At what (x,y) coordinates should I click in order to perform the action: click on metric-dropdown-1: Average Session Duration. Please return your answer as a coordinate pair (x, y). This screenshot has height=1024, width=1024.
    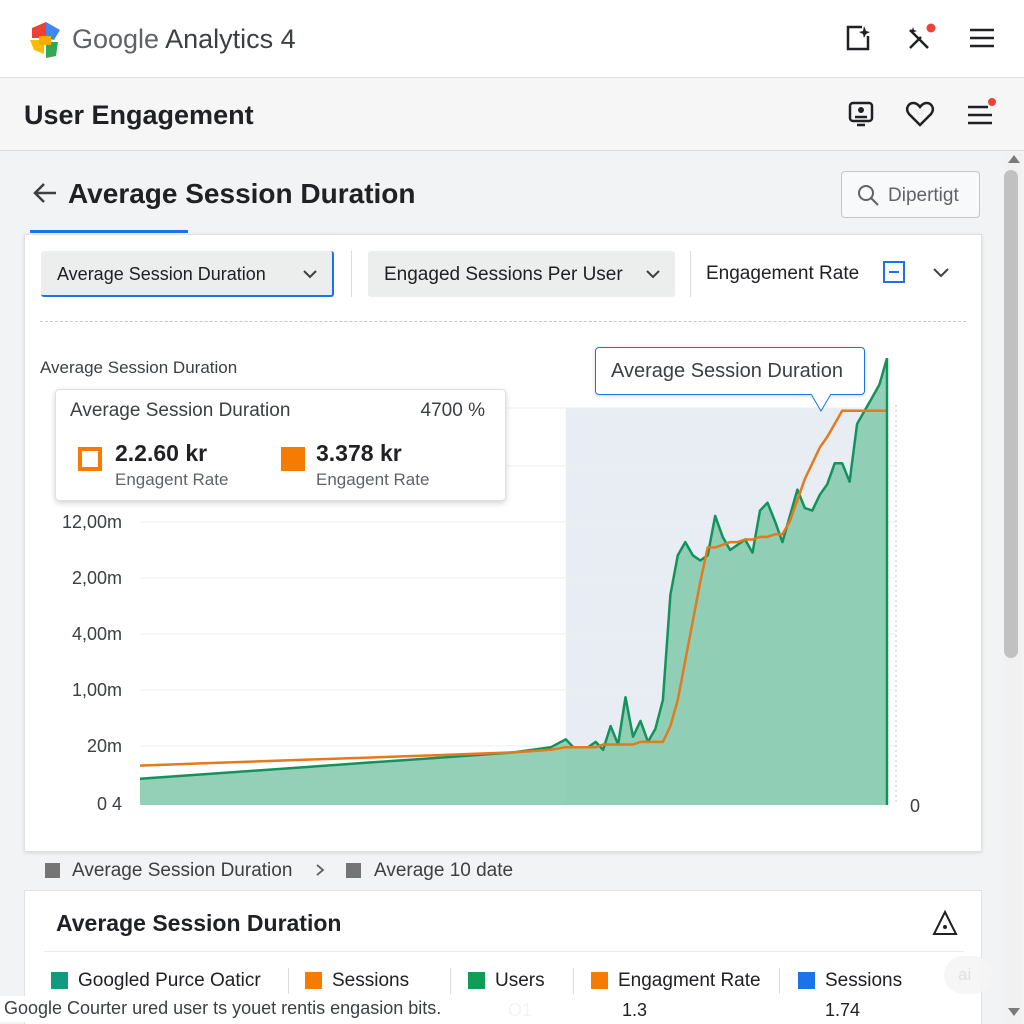
    Looking at the image, I should click on (187, 274).